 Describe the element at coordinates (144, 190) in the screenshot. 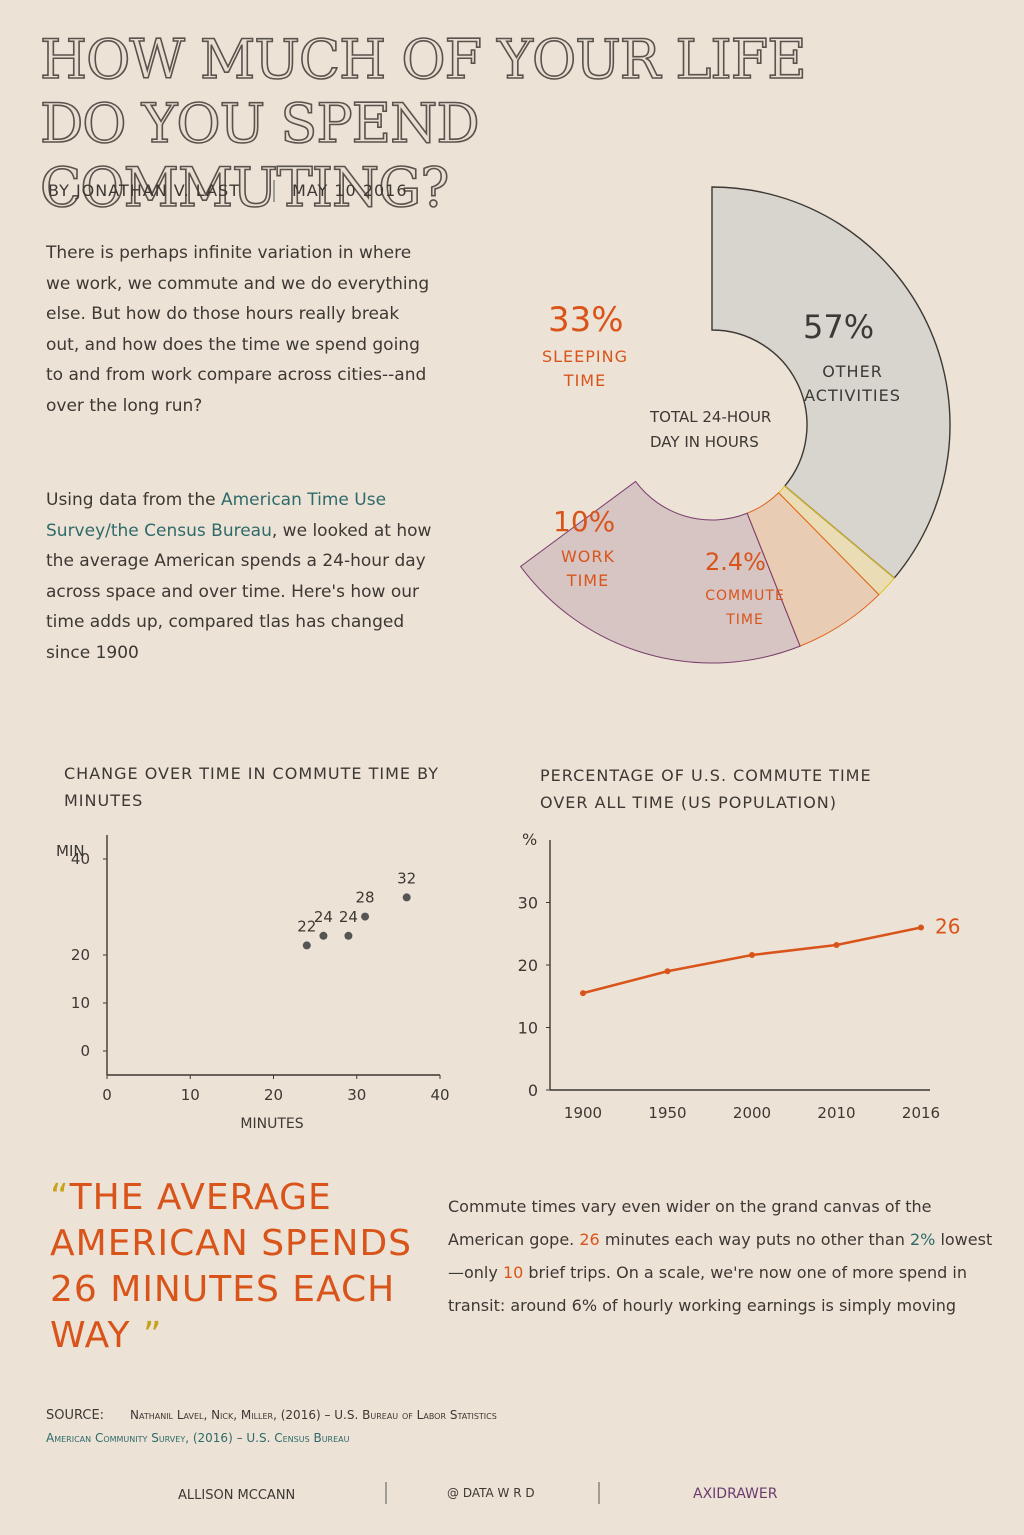

I see `author: BY JONATHAN V. LAST` at that location.